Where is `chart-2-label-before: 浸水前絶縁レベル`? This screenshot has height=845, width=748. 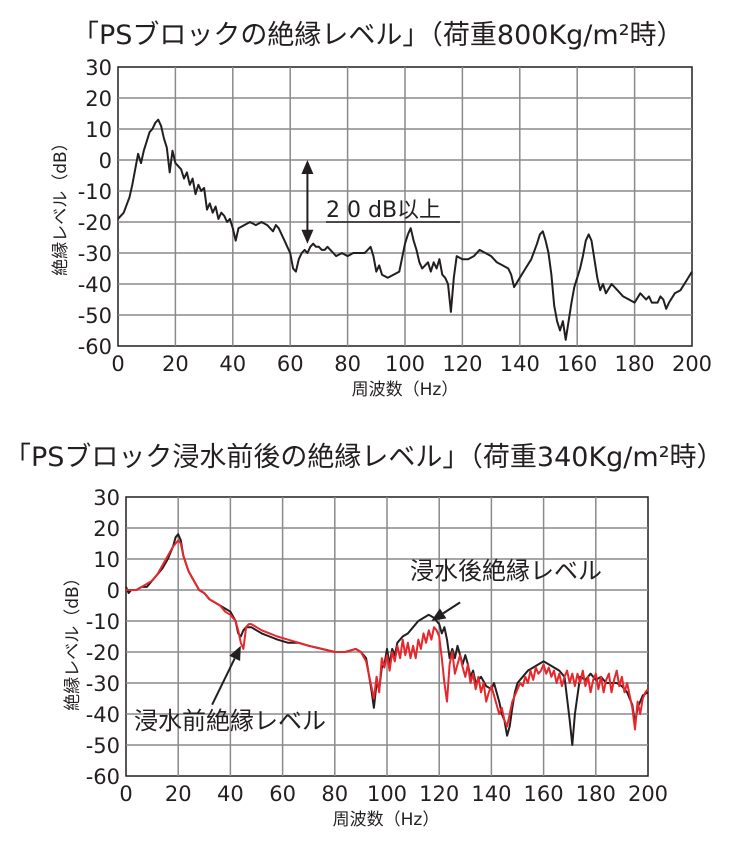 chart-2-label-before: 浸水前絶縁レベル is located at coordinates (230, 721).